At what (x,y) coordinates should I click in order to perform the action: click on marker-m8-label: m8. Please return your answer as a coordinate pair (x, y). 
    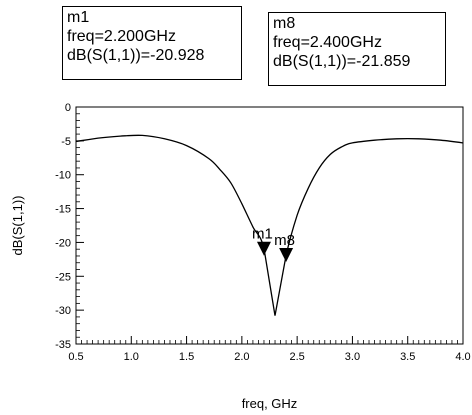
    Looking at the image, I should click on (284, 240).